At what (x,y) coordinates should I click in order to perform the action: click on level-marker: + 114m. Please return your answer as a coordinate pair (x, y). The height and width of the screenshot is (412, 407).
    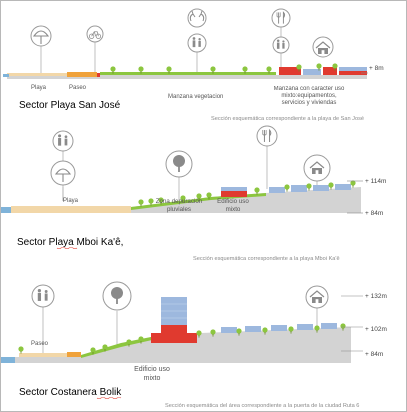
    Looking at the image, I should click on (375, 181).